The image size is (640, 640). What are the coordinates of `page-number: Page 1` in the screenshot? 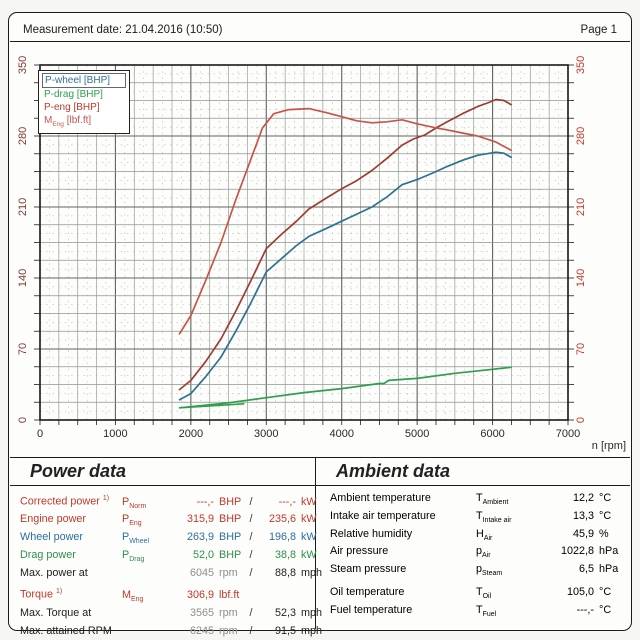 It's located at (598, 30).